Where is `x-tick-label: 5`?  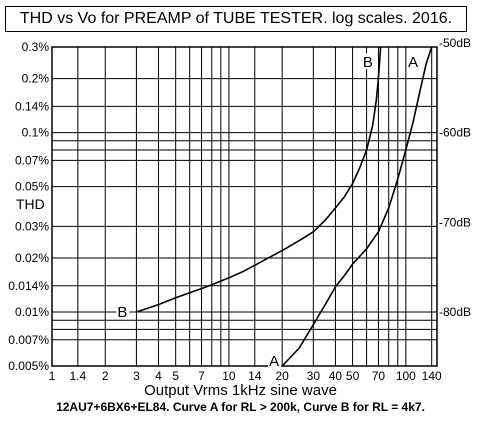
x-tick-label: 5 is located at coordinates (175, 376).